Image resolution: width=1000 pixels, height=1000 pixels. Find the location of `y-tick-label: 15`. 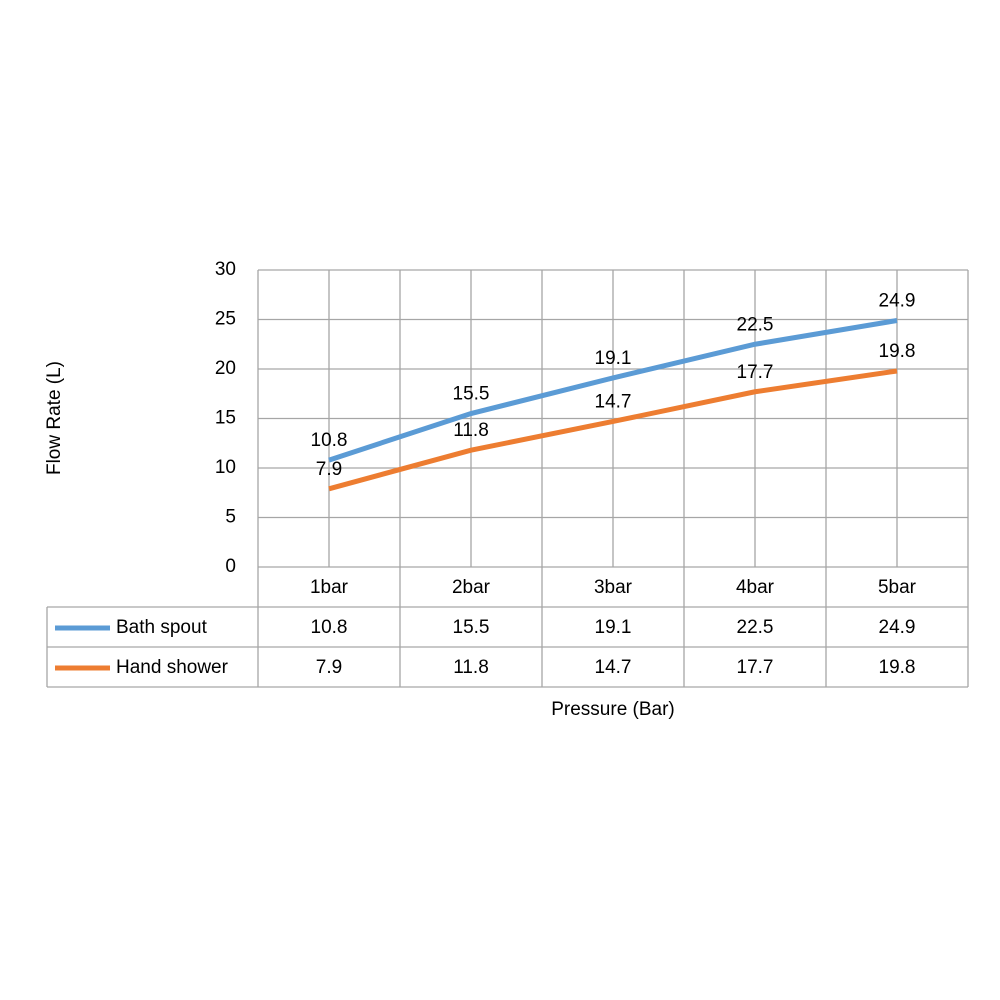

y-tick-label: 15 is located at coordinates (225, 418).